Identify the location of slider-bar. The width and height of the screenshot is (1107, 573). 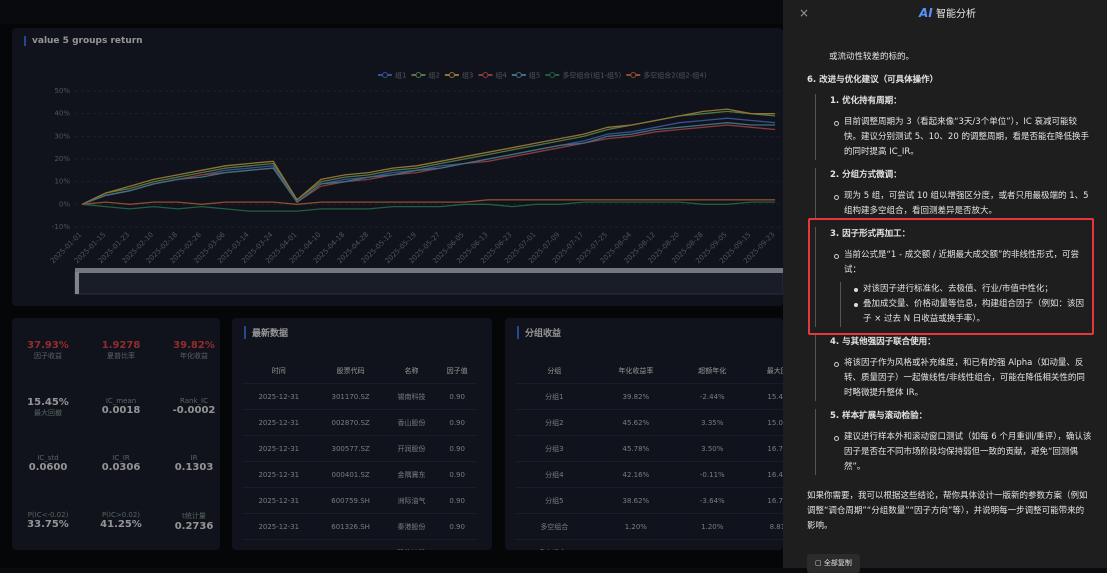
(429, 270).